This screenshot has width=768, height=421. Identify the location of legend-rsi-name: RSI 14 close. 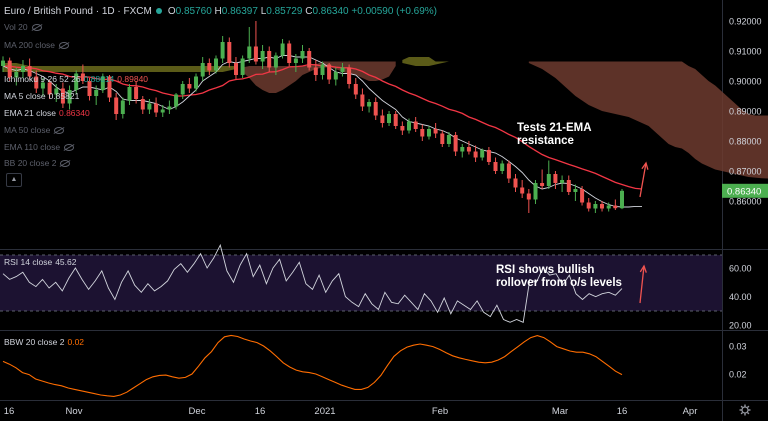
(28, 262).